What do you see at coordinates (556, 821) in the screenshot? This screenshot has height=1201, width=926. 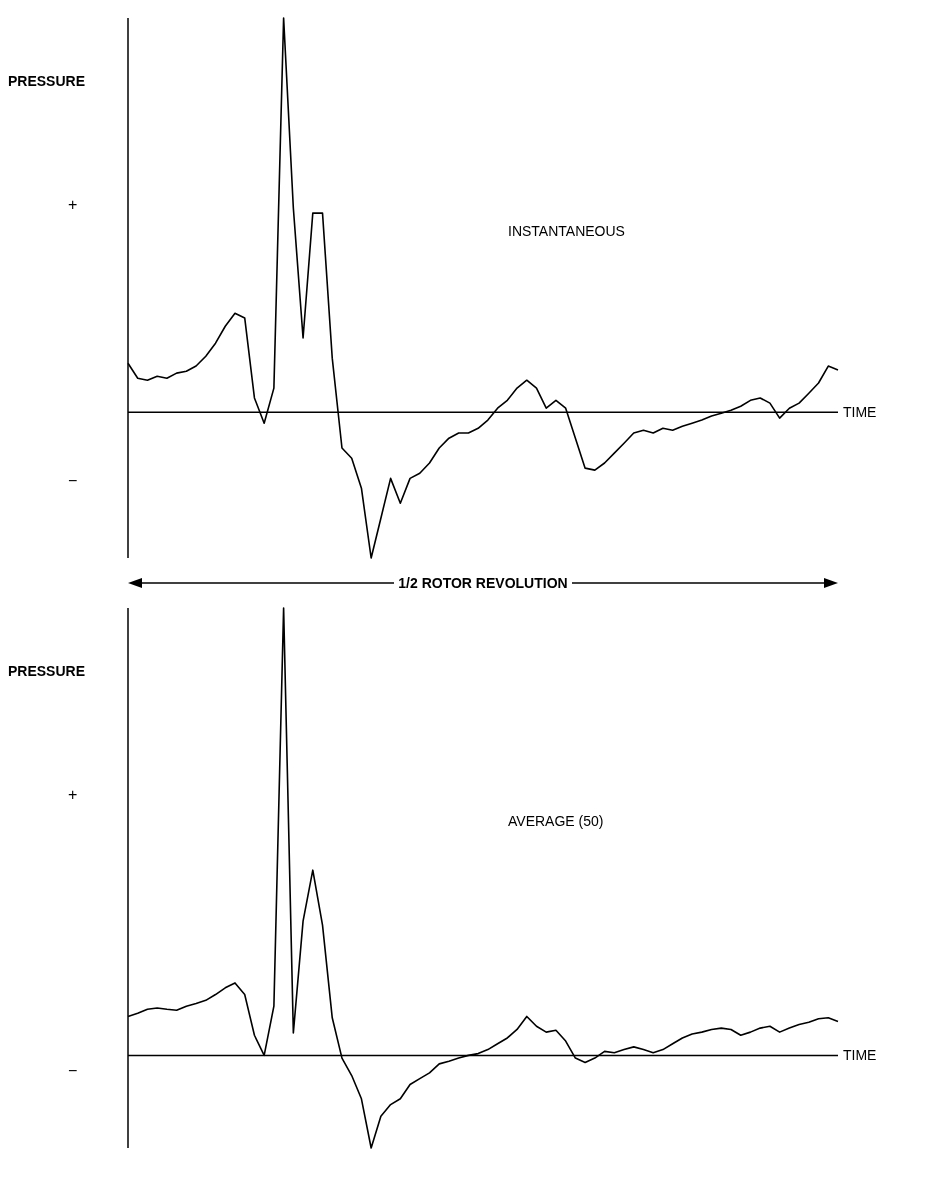 I see `text: AVERAGE (50)` at bounding box center [556, 821].